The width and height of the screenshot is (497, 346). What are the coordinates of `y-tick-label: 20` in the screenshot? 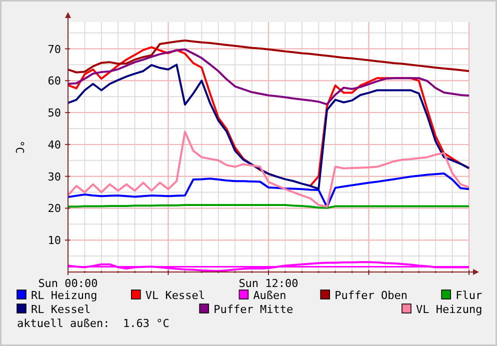 It's located at (54, 209).